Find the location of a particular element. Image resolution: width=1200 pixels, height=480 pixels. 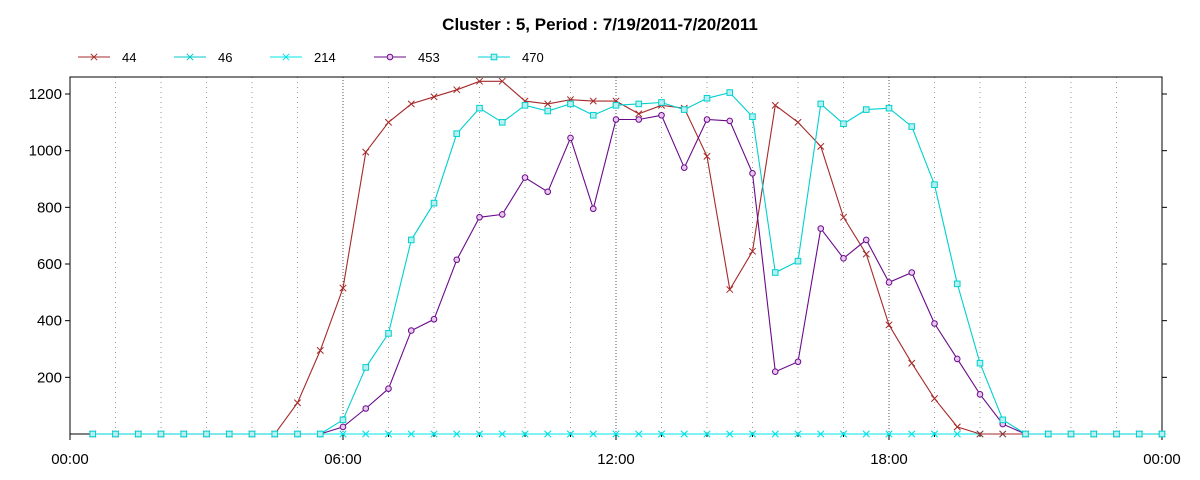

x-tick-label: 18:00 is located at coordinates (889, 459).